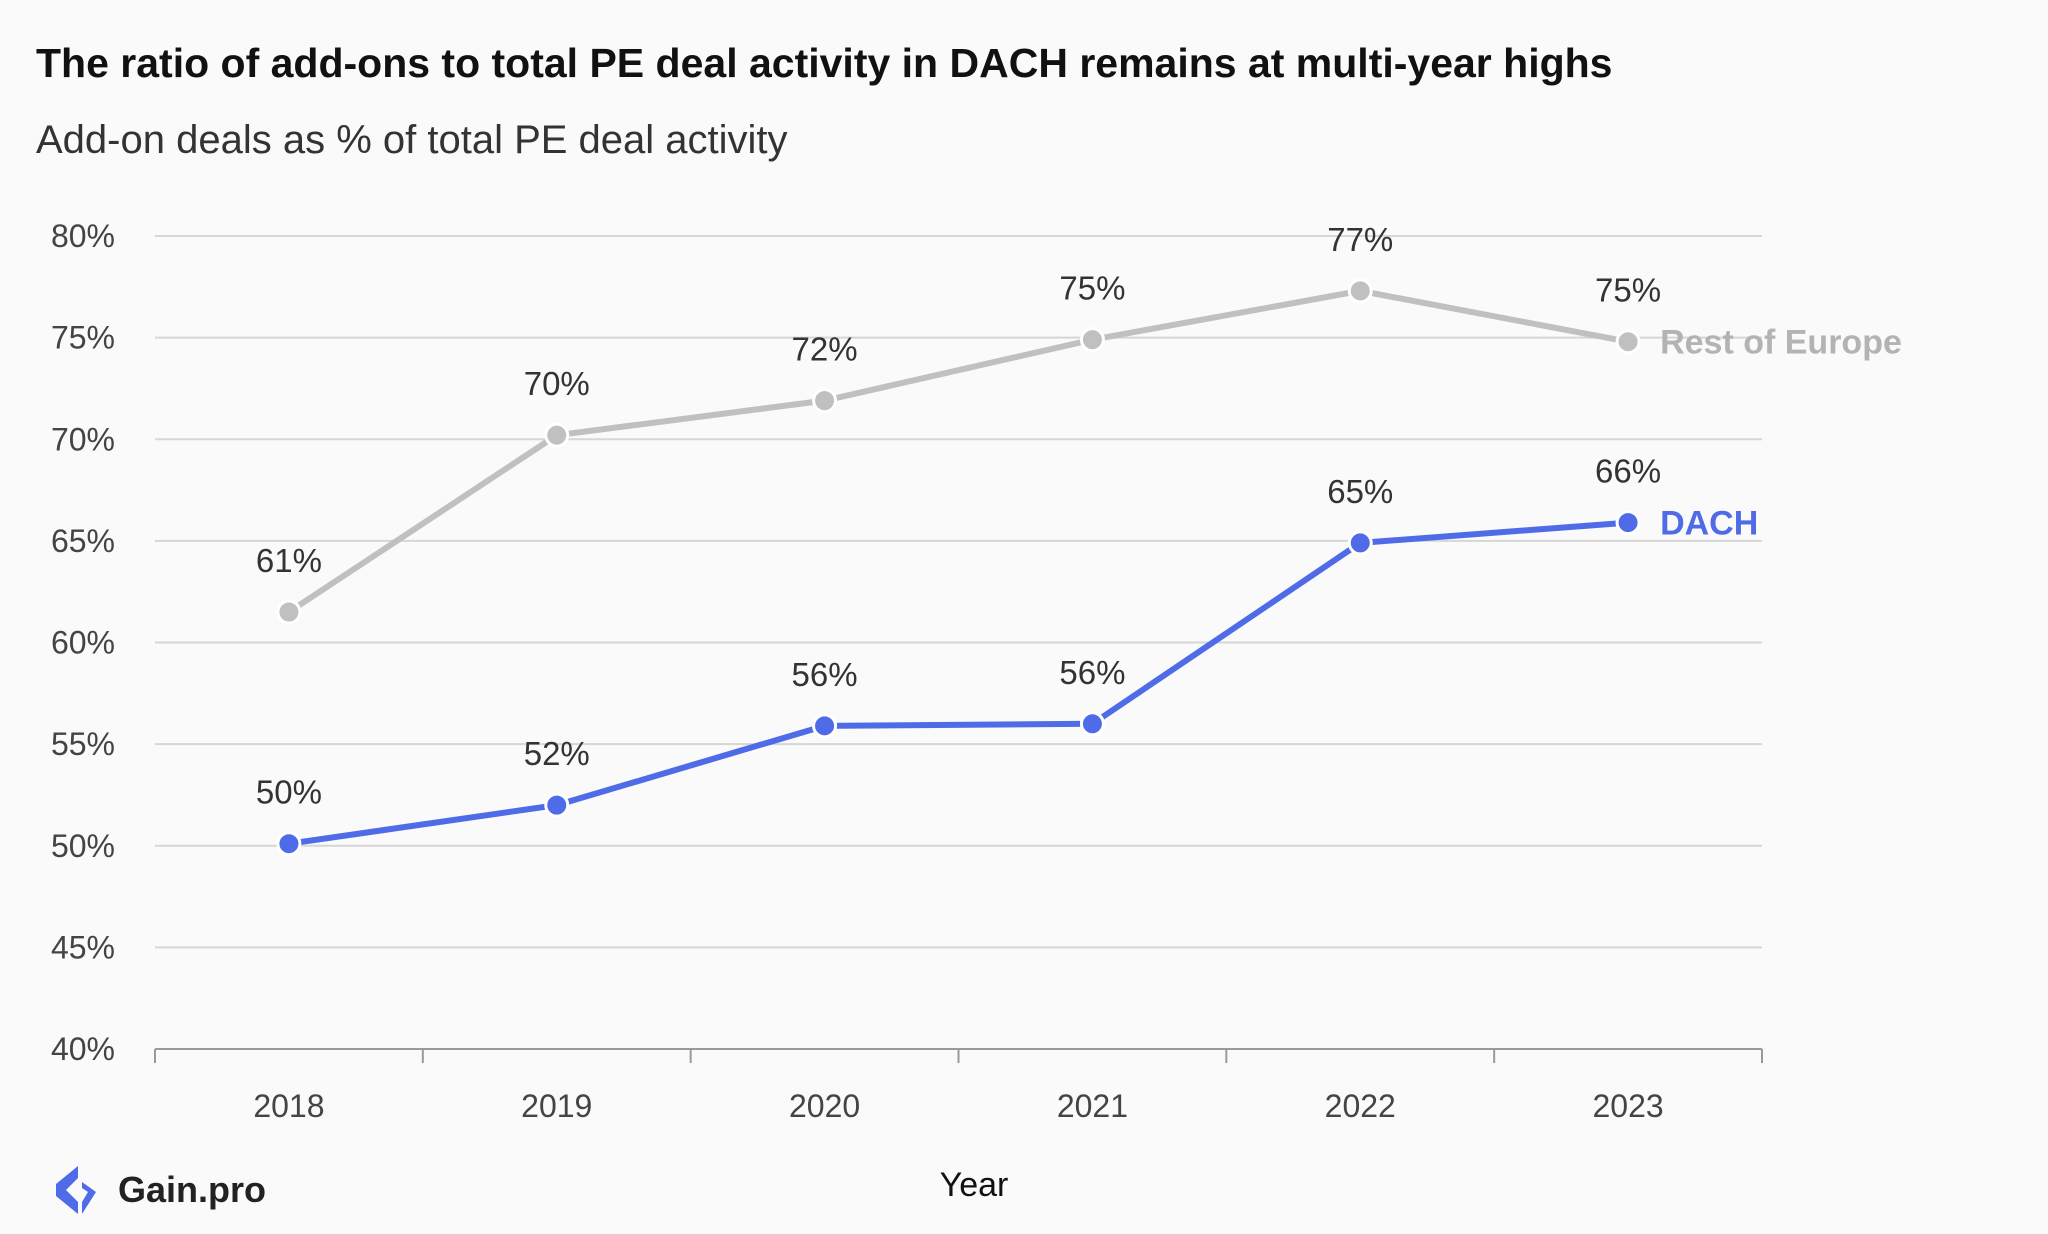  Describe the element at coordinates (958, 1086) in the screenshot. I see `x-axis: 2018 2019 2020 2021 2022 2023` at that location.